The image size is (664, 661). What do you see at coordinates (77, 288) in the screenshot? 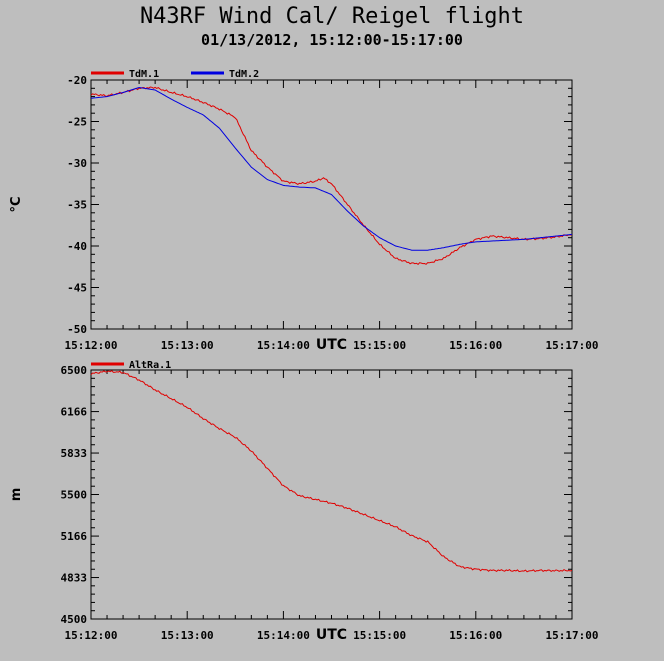
I see `y-tick-label: -45` at bounding box center [77, 288].